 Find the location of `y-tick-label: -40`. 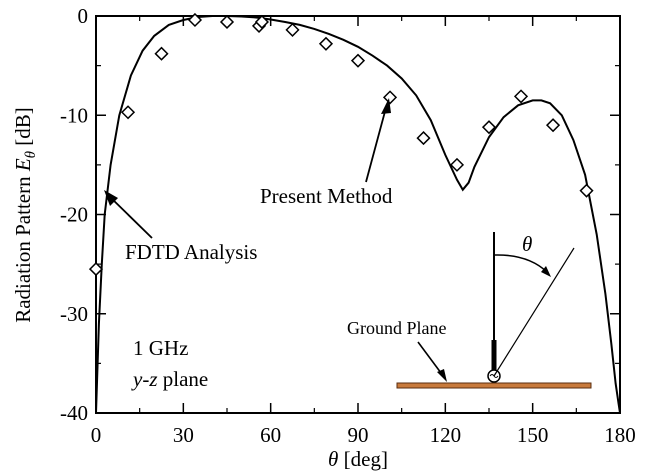

y-tick-label: -40 is located at coordinates (74, 413).